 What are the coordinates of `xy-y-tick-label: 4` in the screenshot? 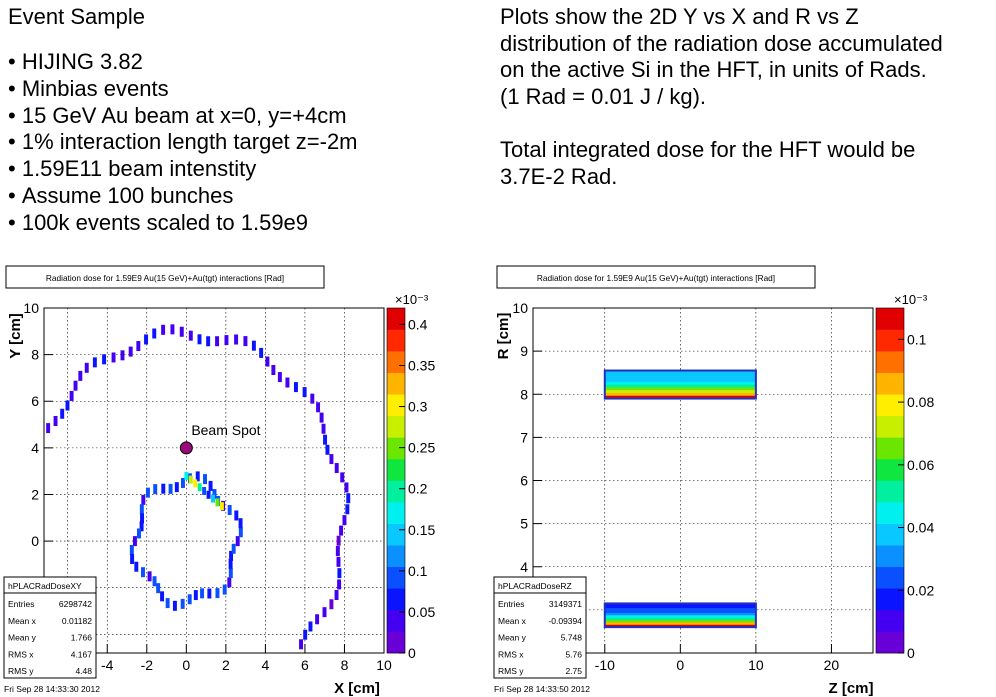 It's located at (35, 448).